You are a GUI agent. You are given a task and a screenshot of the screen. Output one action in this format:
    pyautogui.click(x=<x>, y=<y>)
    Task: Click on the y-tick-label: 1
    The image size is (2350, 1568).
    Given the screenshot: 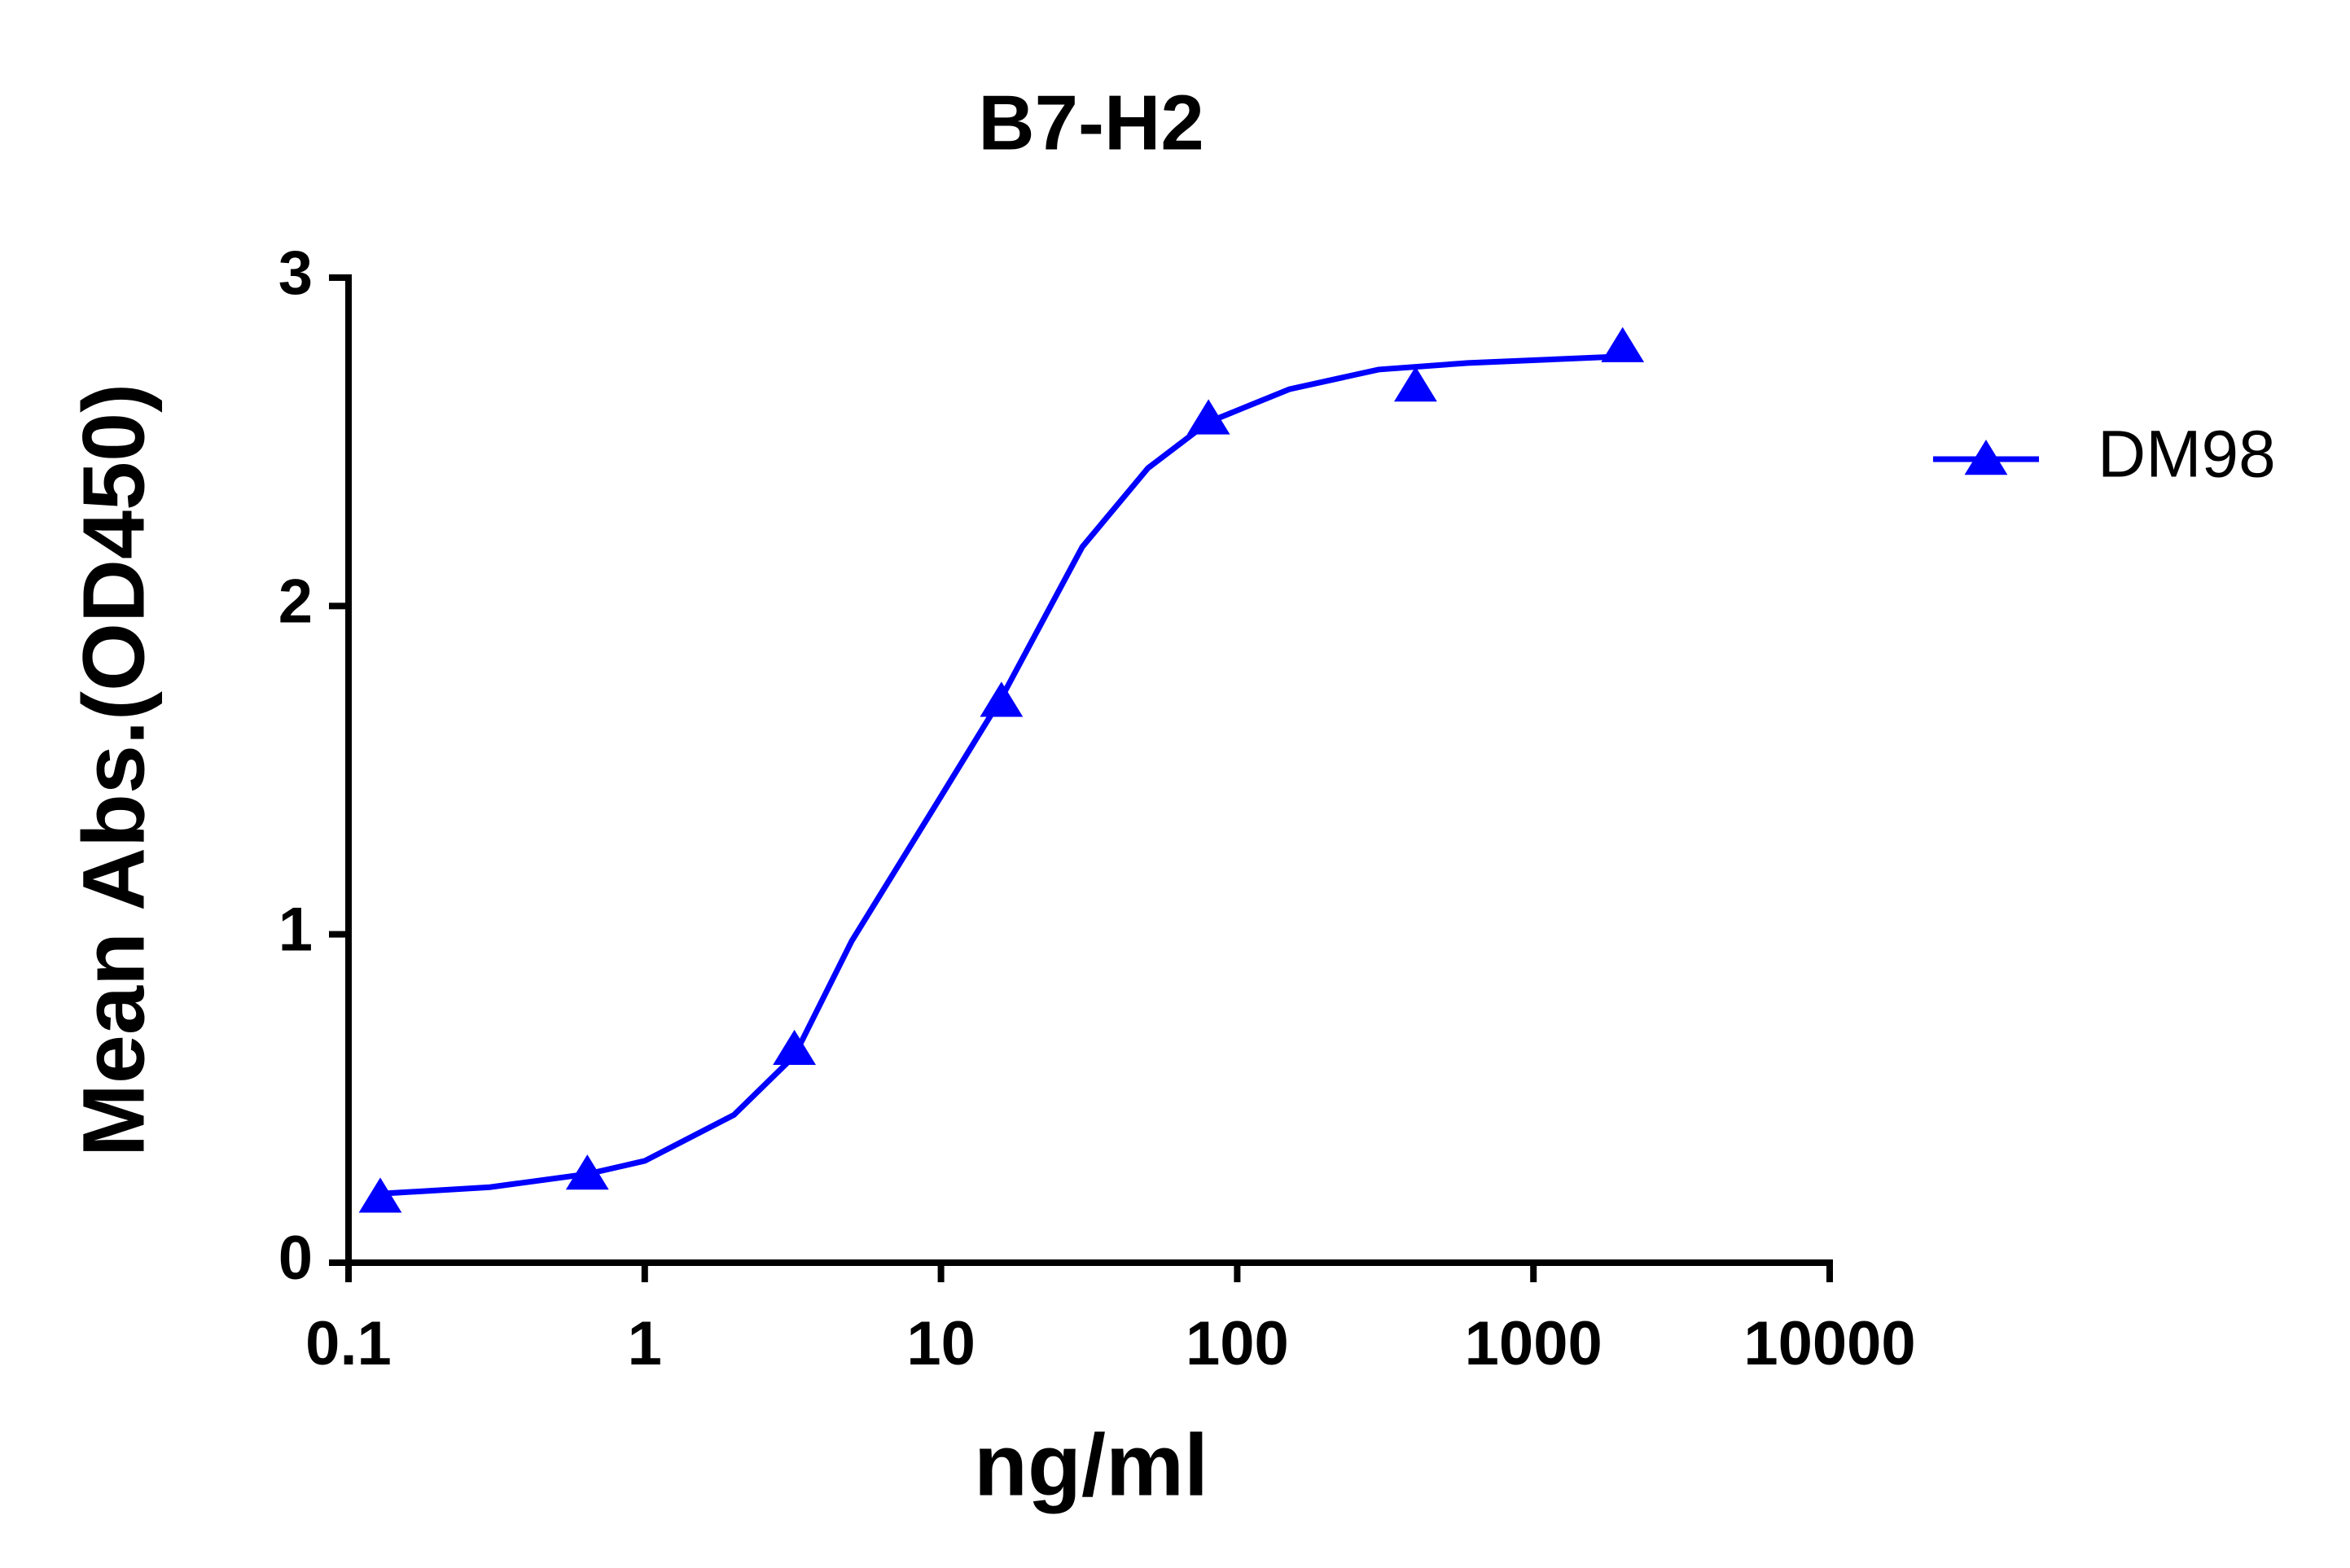 What is the action you would take?
    pyautogui.click(x=295, y=931)
    